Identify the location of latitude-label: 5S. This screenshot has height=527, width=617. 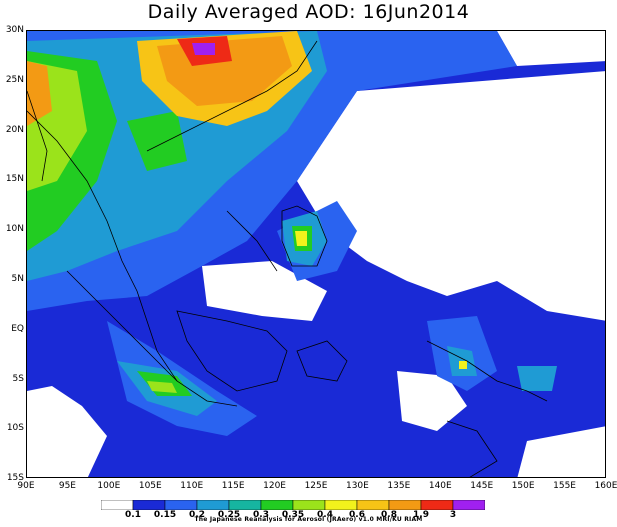
(18, 378).